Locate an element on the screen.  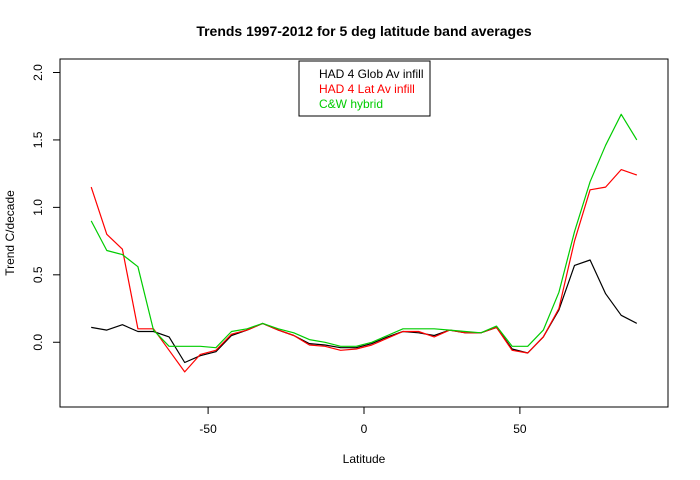
legend-entry-lat-av: HAD 4 Lat Av infill is located at coordinates (367, 89).